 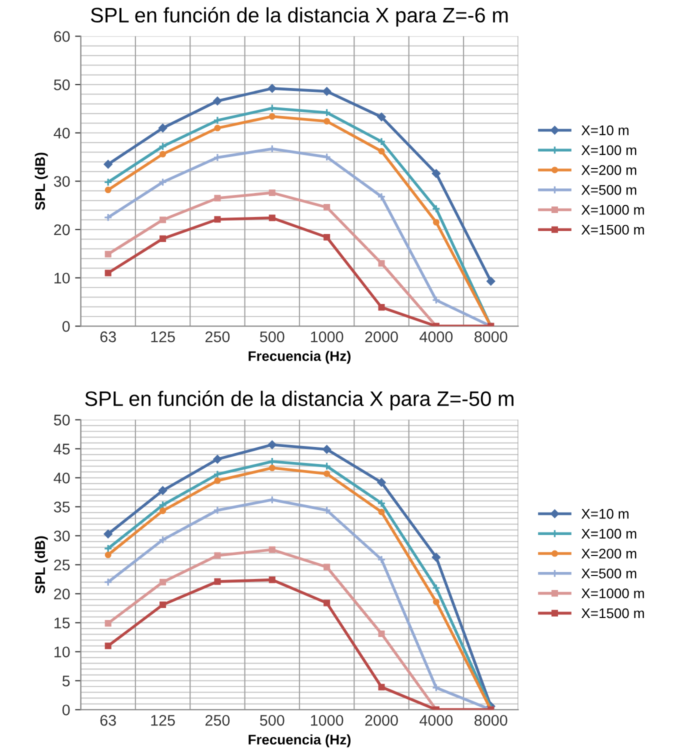 What do you see at coordinates (62, 449) in the screenshot?
I see `y-tick-label: 45` at bounding box center [62, 449].